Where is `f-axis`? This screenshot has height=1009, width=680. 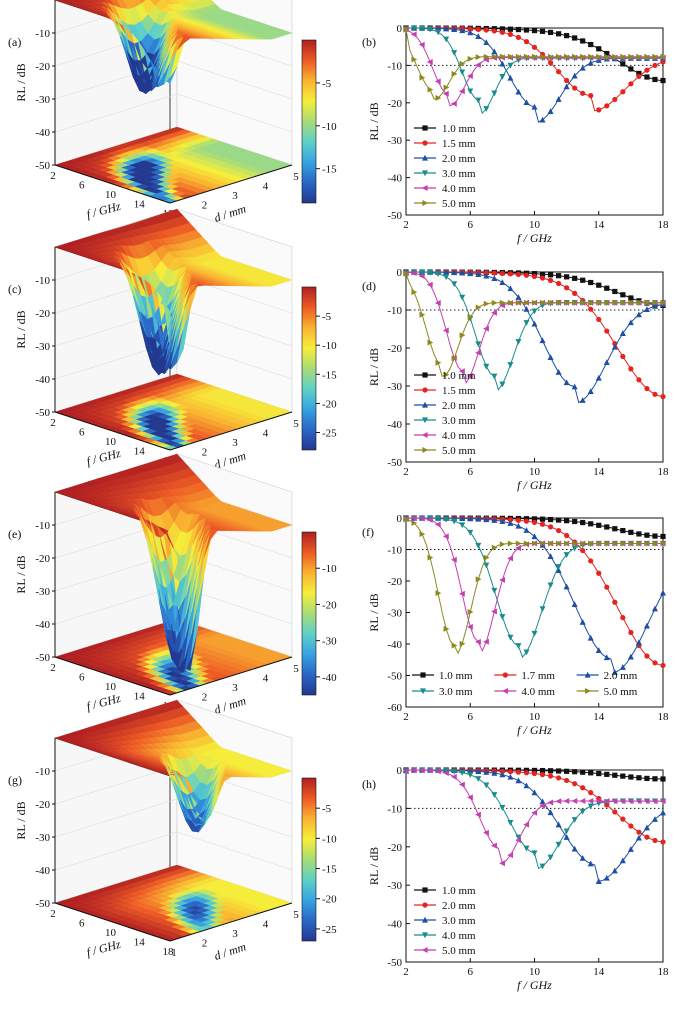 f-axis is located at coordinates (112, 431).